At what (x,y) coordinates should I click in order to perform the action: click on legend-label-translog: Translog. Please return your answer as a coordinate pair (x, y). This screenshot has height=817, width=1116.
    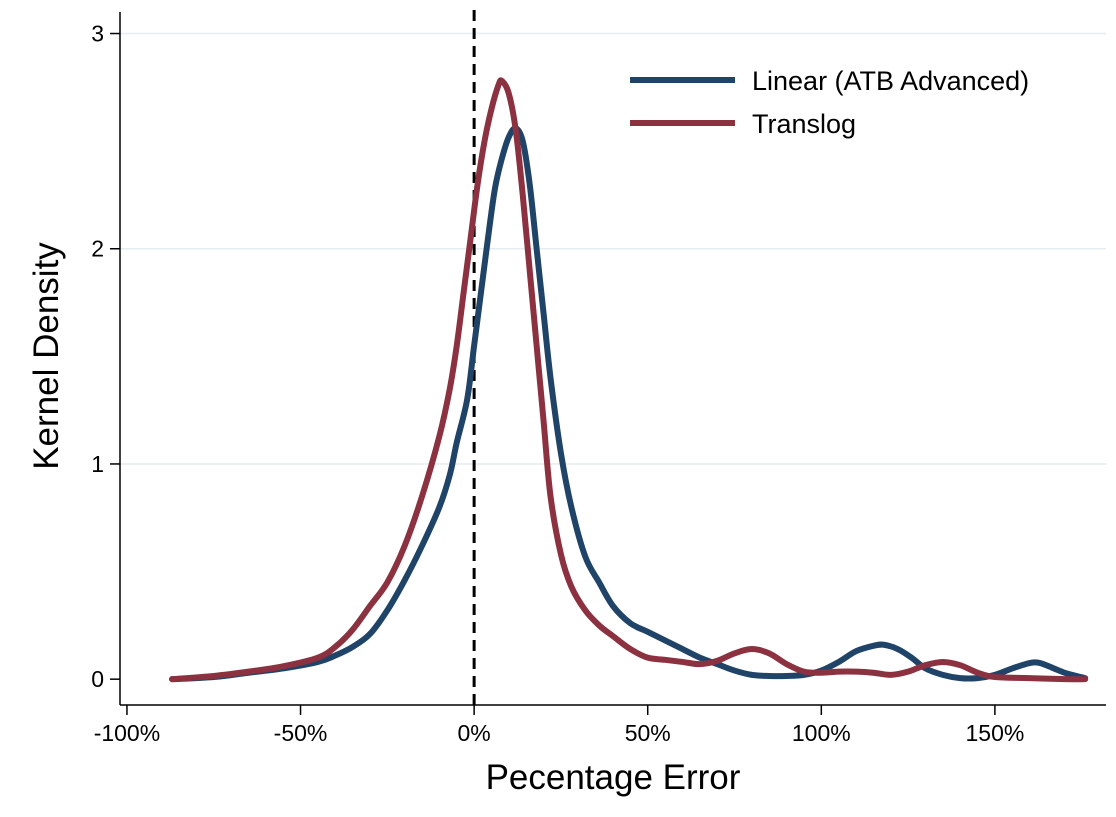
    Looking at the image, I should click on (804, 124).